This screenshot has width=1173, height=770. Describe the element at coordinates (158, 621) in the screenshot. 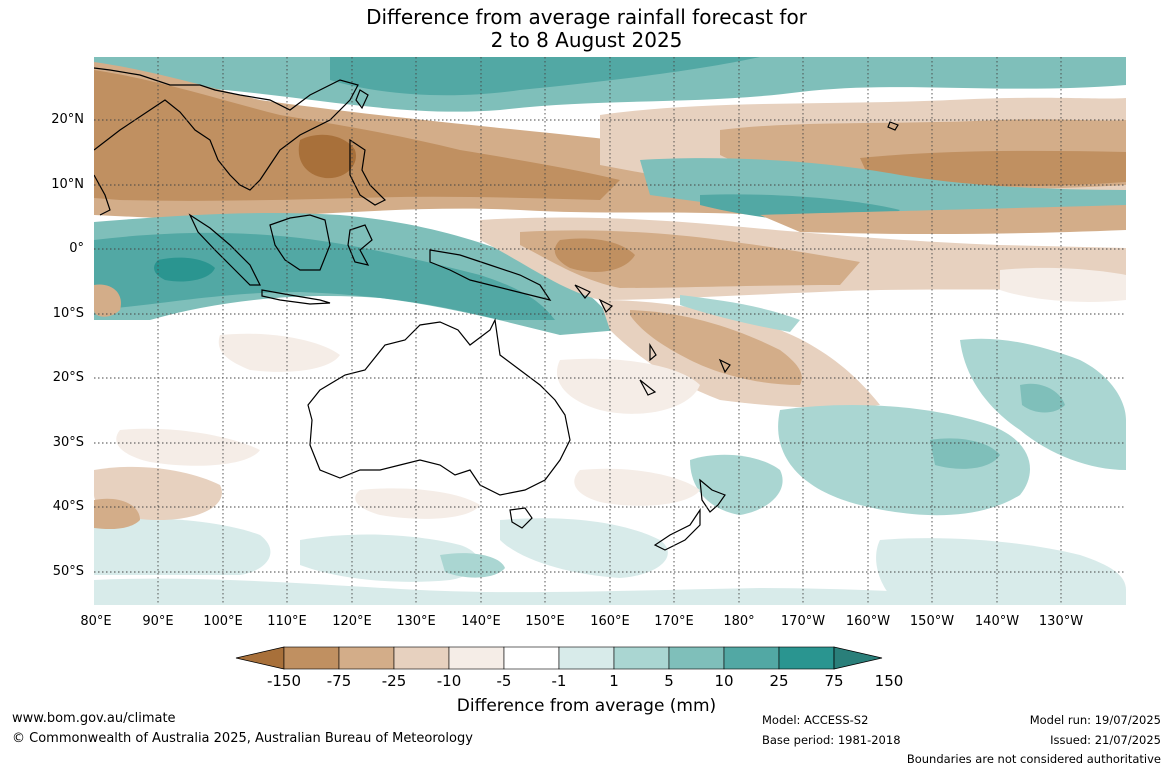

I see `lon-label-90e: 90°E` at that location.